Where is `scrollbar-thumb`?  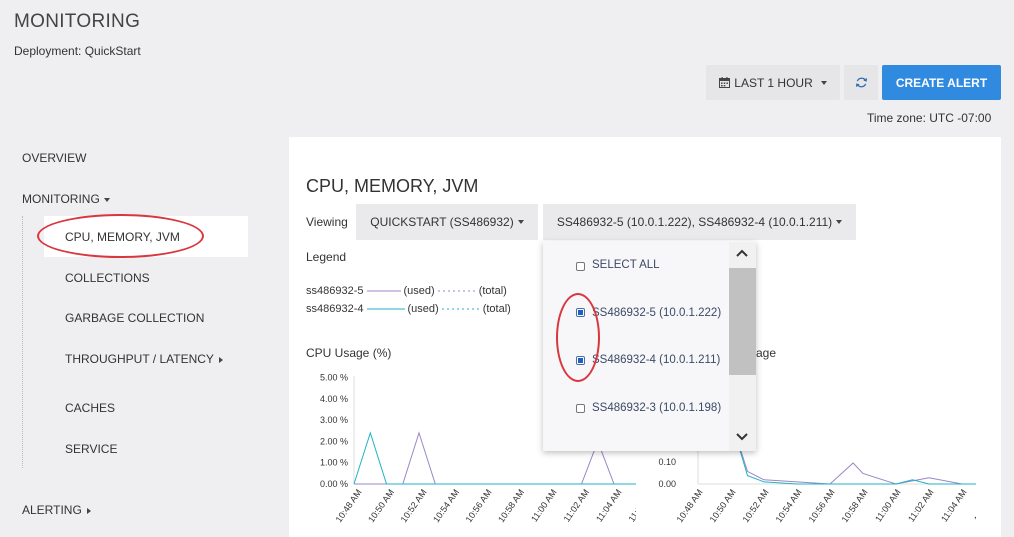
scrollbar-thumb is located at coordinates (742, 321).